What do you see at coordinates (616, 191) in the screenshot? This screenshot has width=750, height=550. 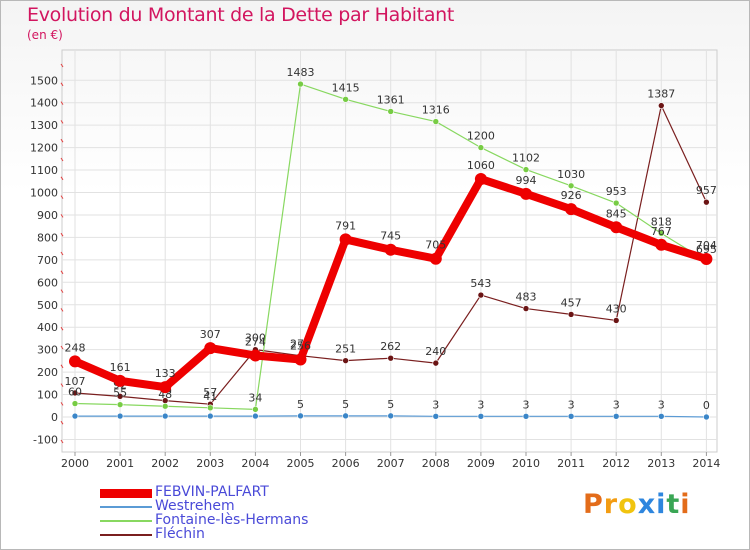 I see `data-label-fontaine-les-hermans: 953` at bounding box center [616, 191].